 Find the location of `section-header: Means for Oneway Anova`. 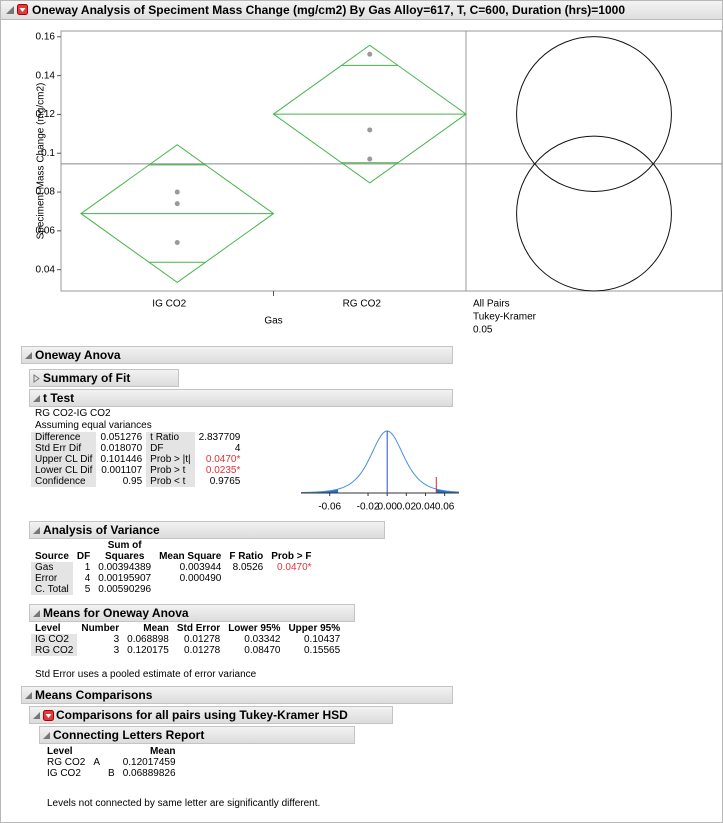

section-header: Means for Oneway Anova is located at coordinates (192, 613).